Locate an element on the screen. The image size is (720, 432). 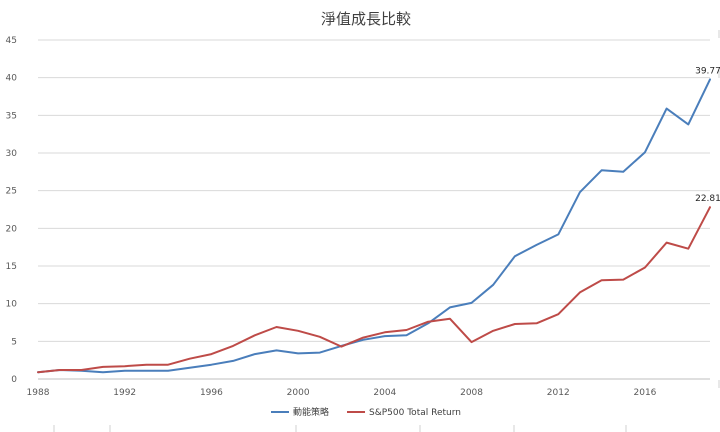
x-tick-label: 1992 is located at coordinates (124, 393).